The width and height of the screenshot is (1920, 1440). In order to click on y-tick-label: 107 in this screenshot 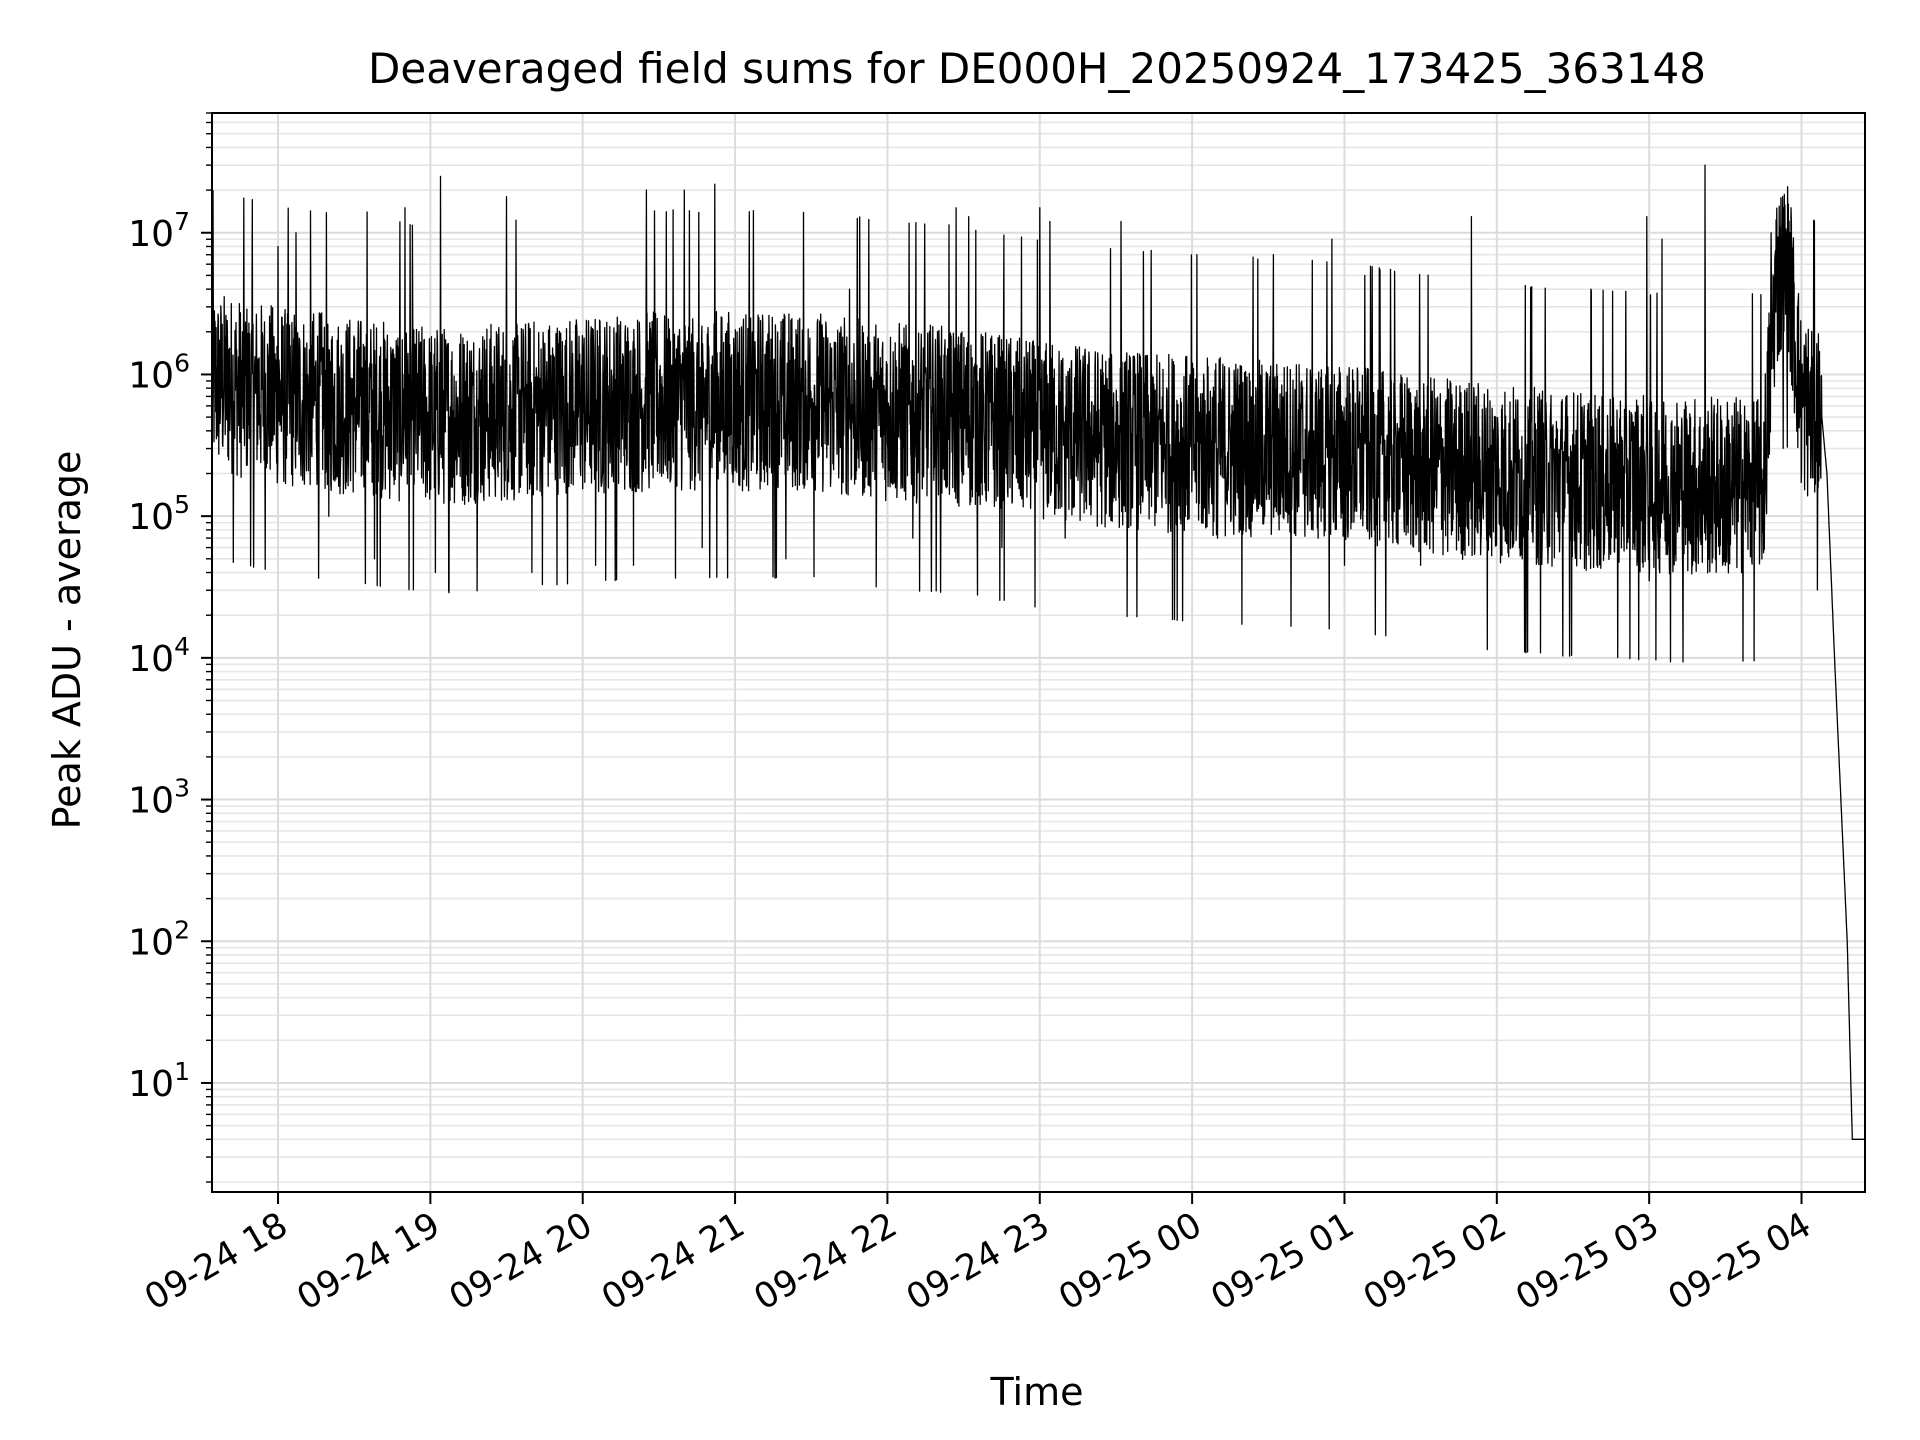, I will do `click(159, 231)`.